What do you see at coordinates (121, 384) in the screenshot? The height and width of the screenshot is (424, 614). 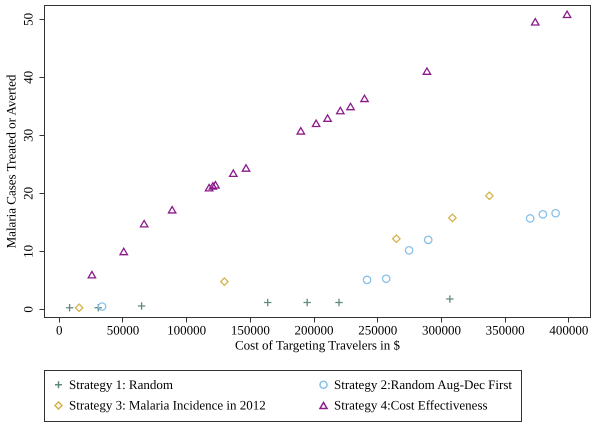 I see `legend-label: Strategy 1: Random` at bounding box center [121, 384].